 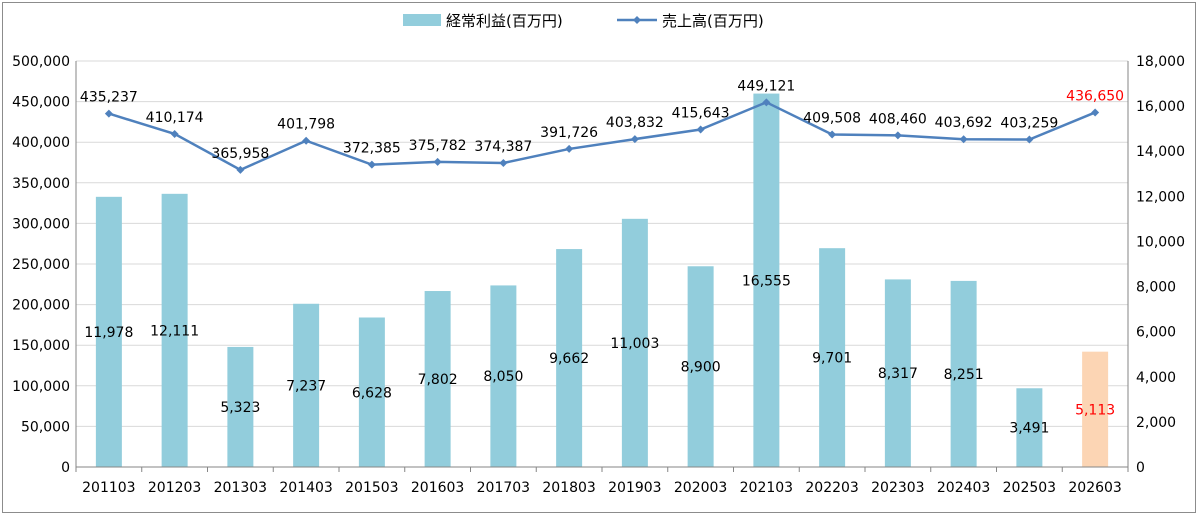 What do you see at coordinates (306, 125) in the screenshot?
I see `line-data-label: 401,798` at bounding box center [306, 125].